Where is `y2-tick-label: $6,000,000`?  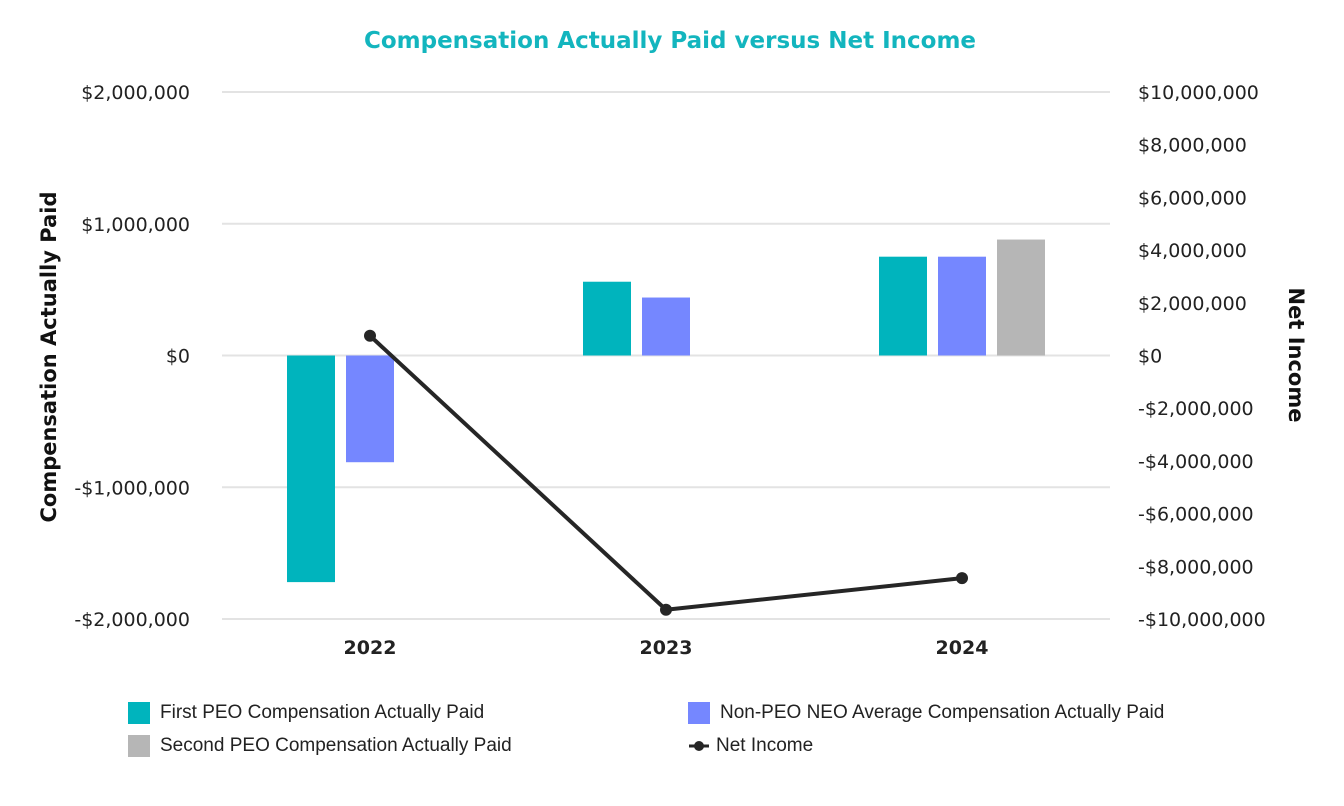
y2-tick-label: $6,000,000 is located at coordinates (1192, 198).